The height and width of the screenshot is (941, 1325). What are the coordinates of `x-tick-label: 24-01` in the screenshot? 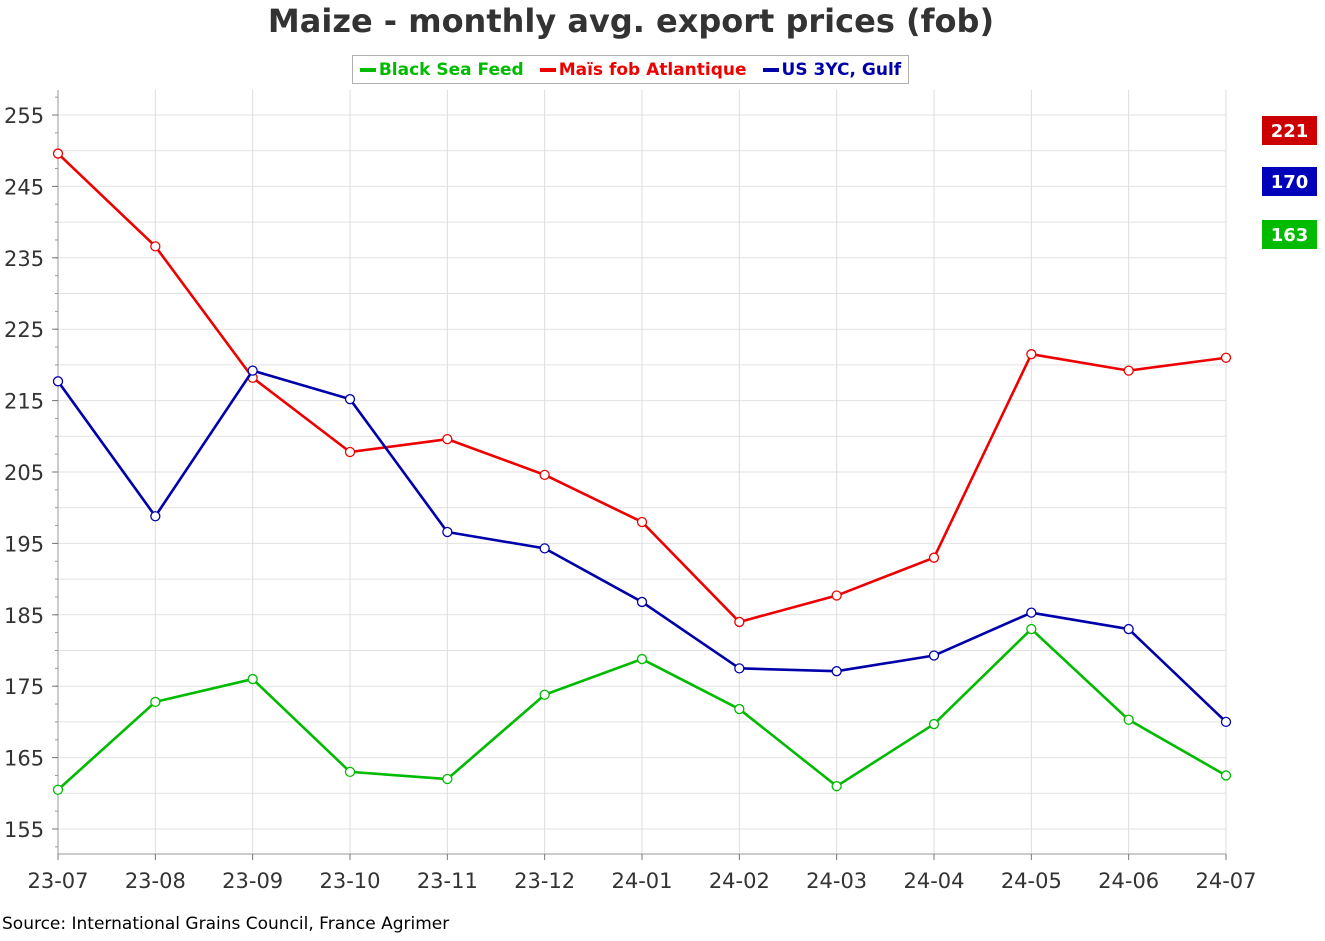 It's located at (641, 881).